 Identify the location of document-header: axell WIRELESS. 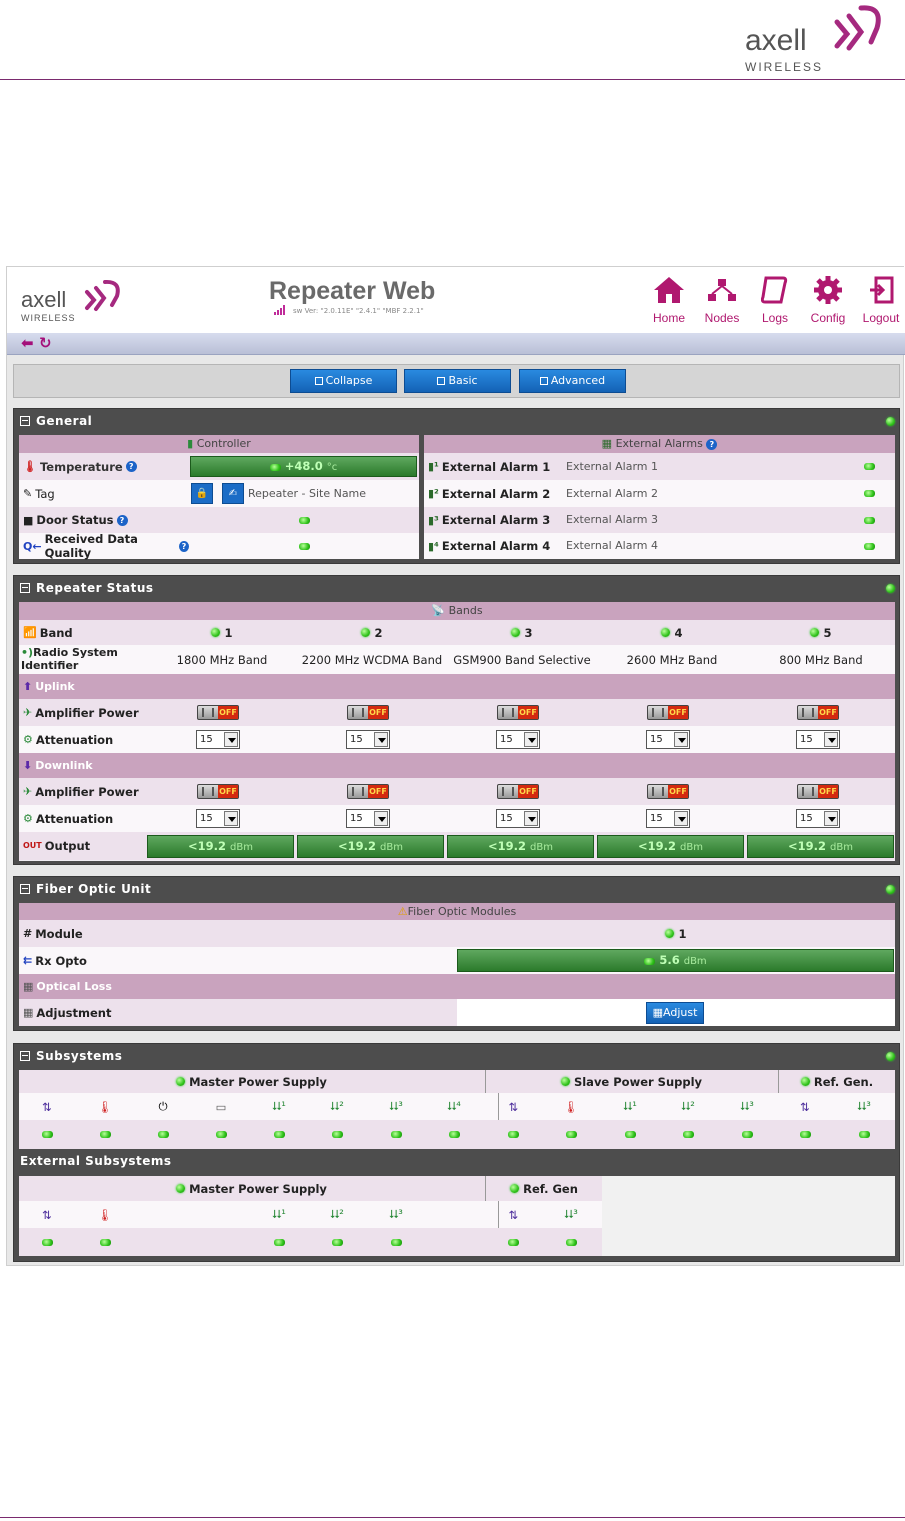
(452, 41).